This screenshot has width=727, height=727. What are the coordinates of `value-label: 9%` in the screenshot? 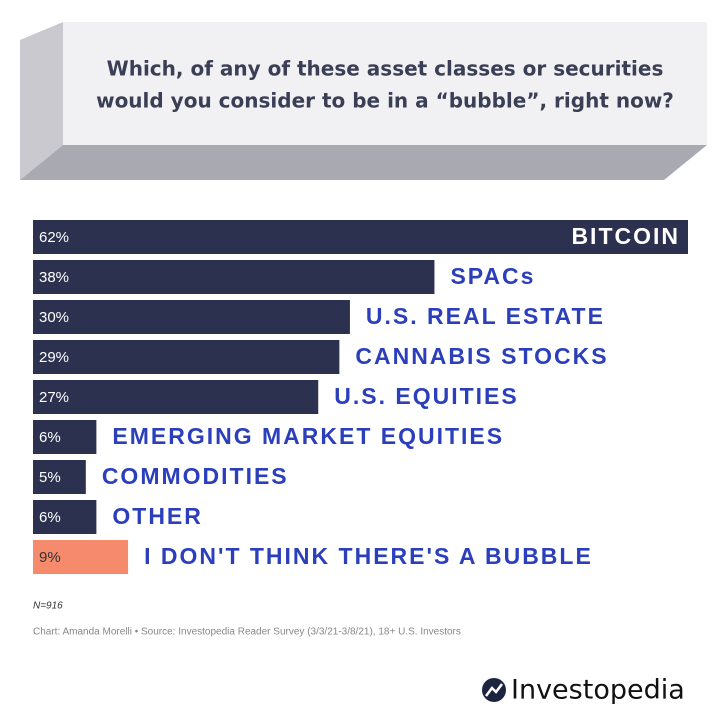 It's located at (50, 557).